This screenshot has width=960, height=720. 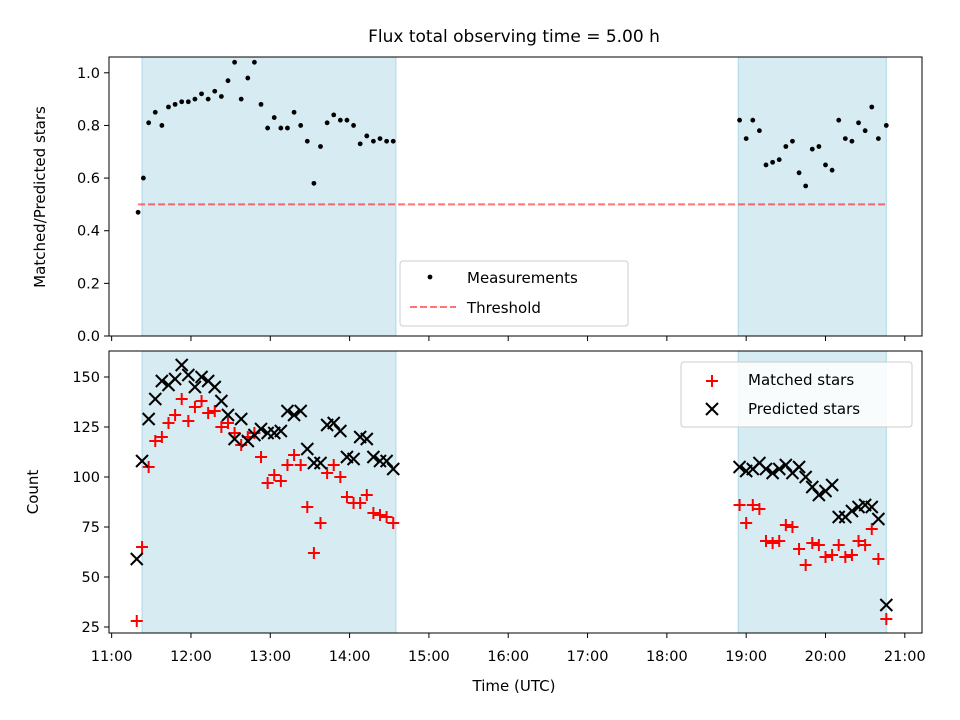 What do you see at coordinates (91, 578) in the screenshot?
I see `counts-y-tick-label: 50` at bounding box center [91, 578].